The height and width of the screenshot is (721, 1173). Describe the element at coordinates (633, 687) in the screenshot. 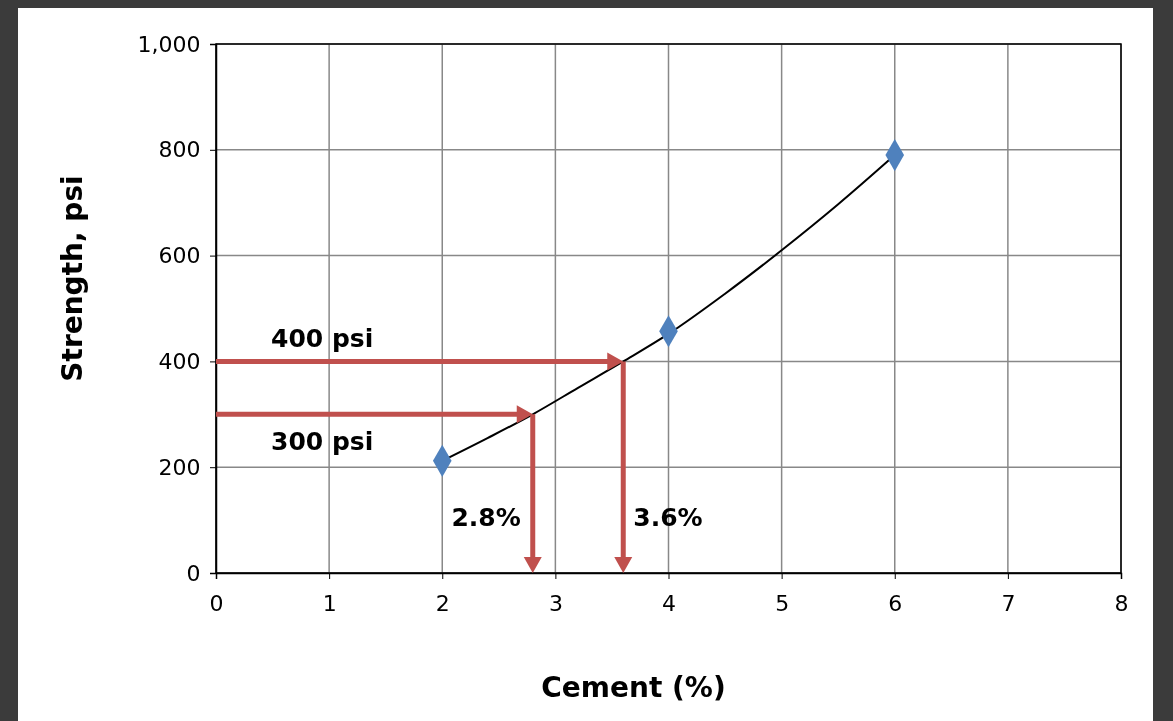

I see `x-axis-title: Cement (%)` at that location.